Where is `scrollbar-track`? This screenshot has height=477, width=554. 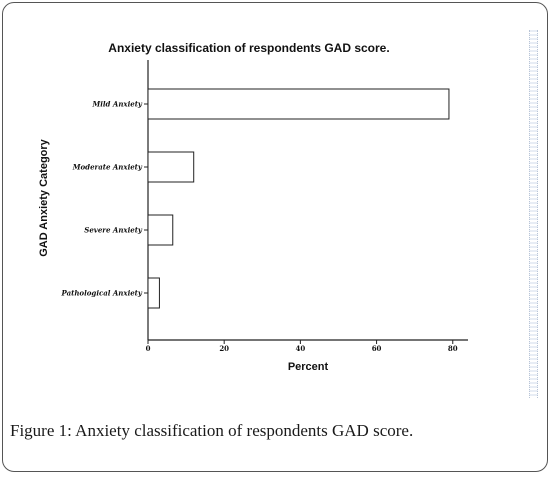 scrollbar-track is located at coordinates (533, 214).